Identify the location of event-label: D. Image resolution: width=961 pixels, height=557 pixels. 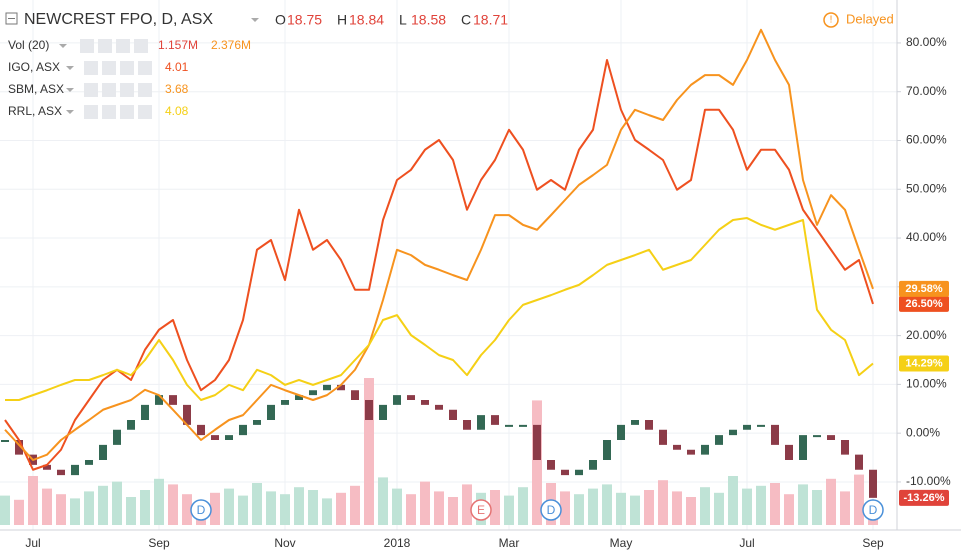
(551, 510).